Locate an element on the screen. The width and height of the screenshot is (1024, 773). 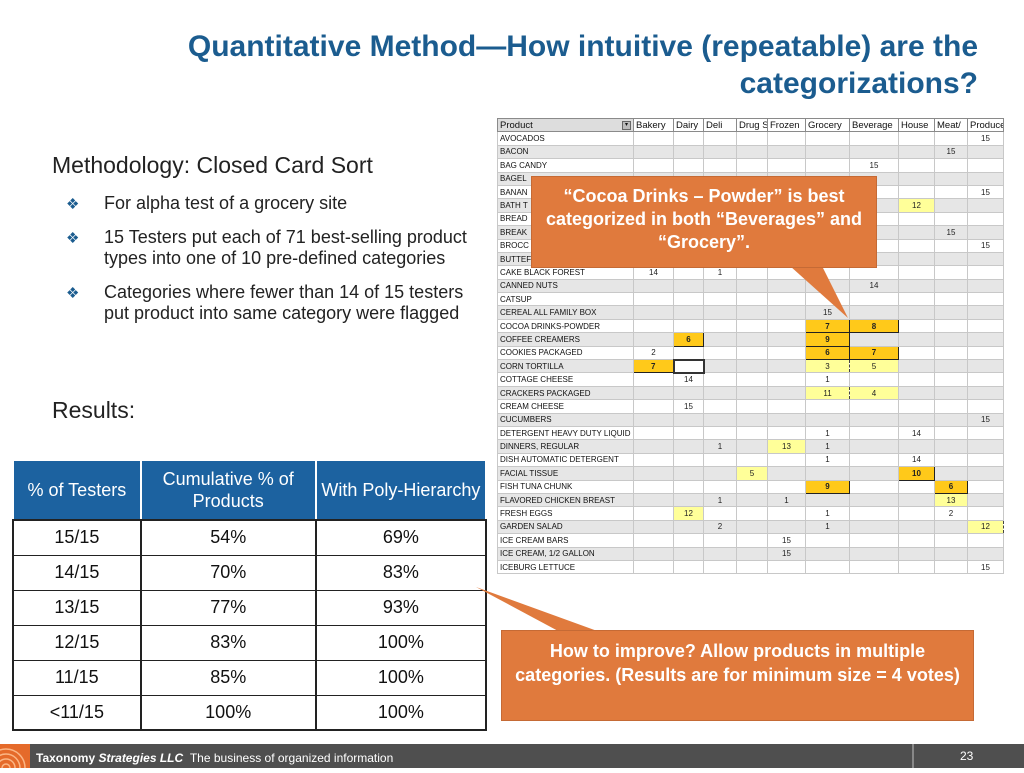
results-row: 11/15 85% 100% is located at coordinates (250, 678).